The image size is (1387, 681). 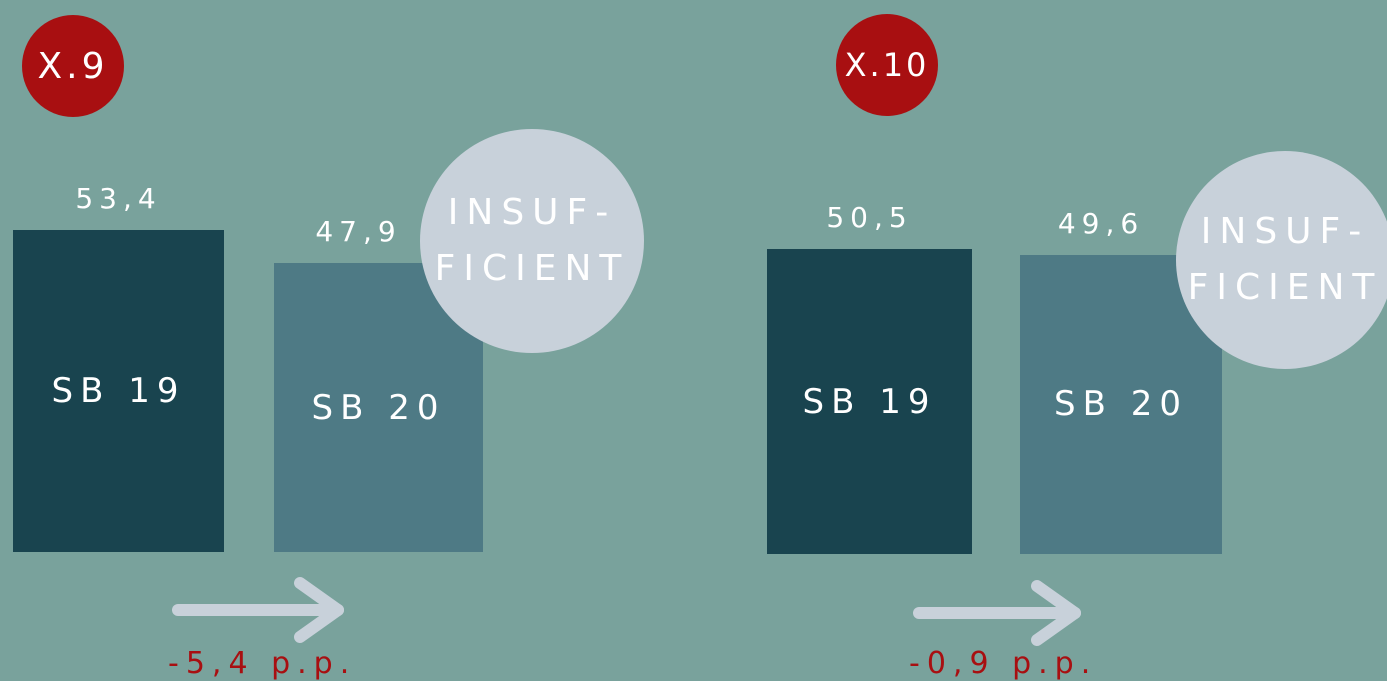 I want to click on delta-label: -5,4 p.p., so click(x=262, y=663).